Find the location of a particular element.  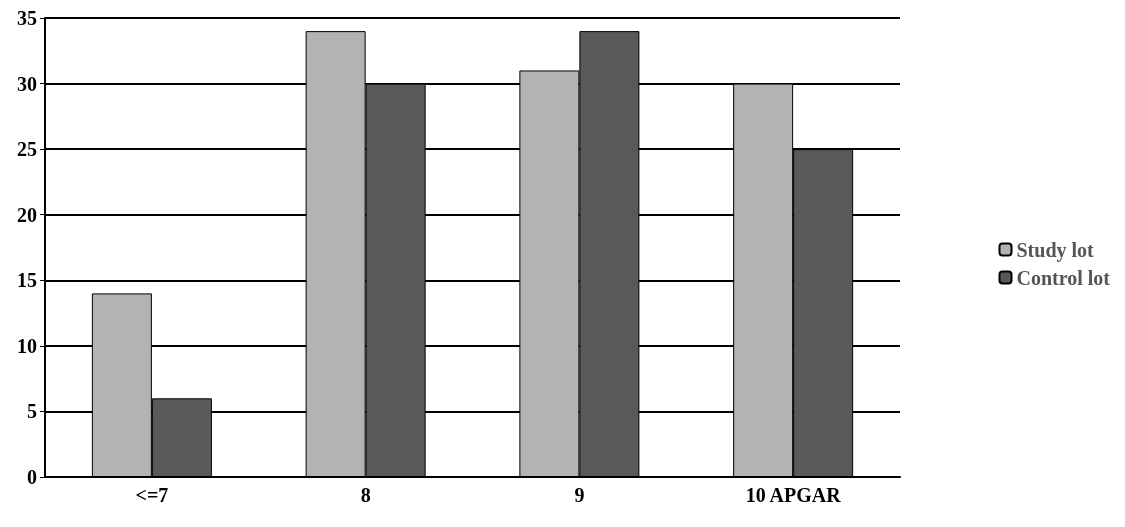

y-tick-label: 15 is located at coordinates (27, 280).